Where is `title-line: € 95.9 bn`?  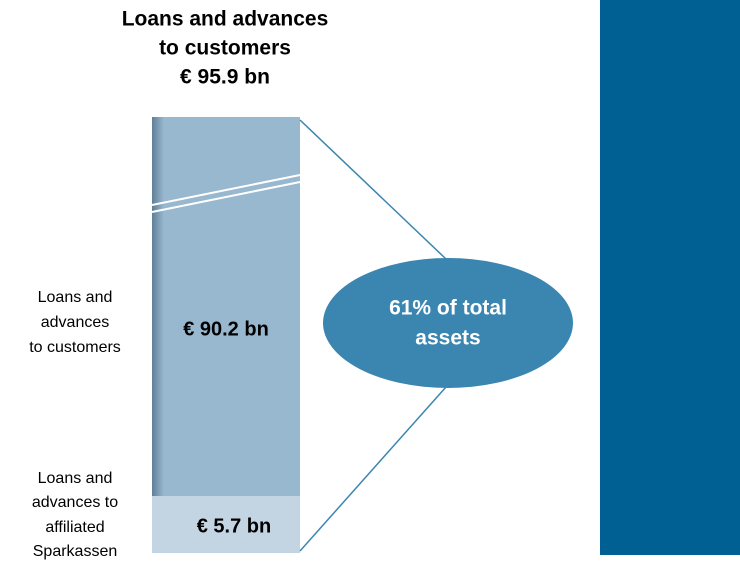
title-line: € 95.9 bn is located at coordinates (225, 77).